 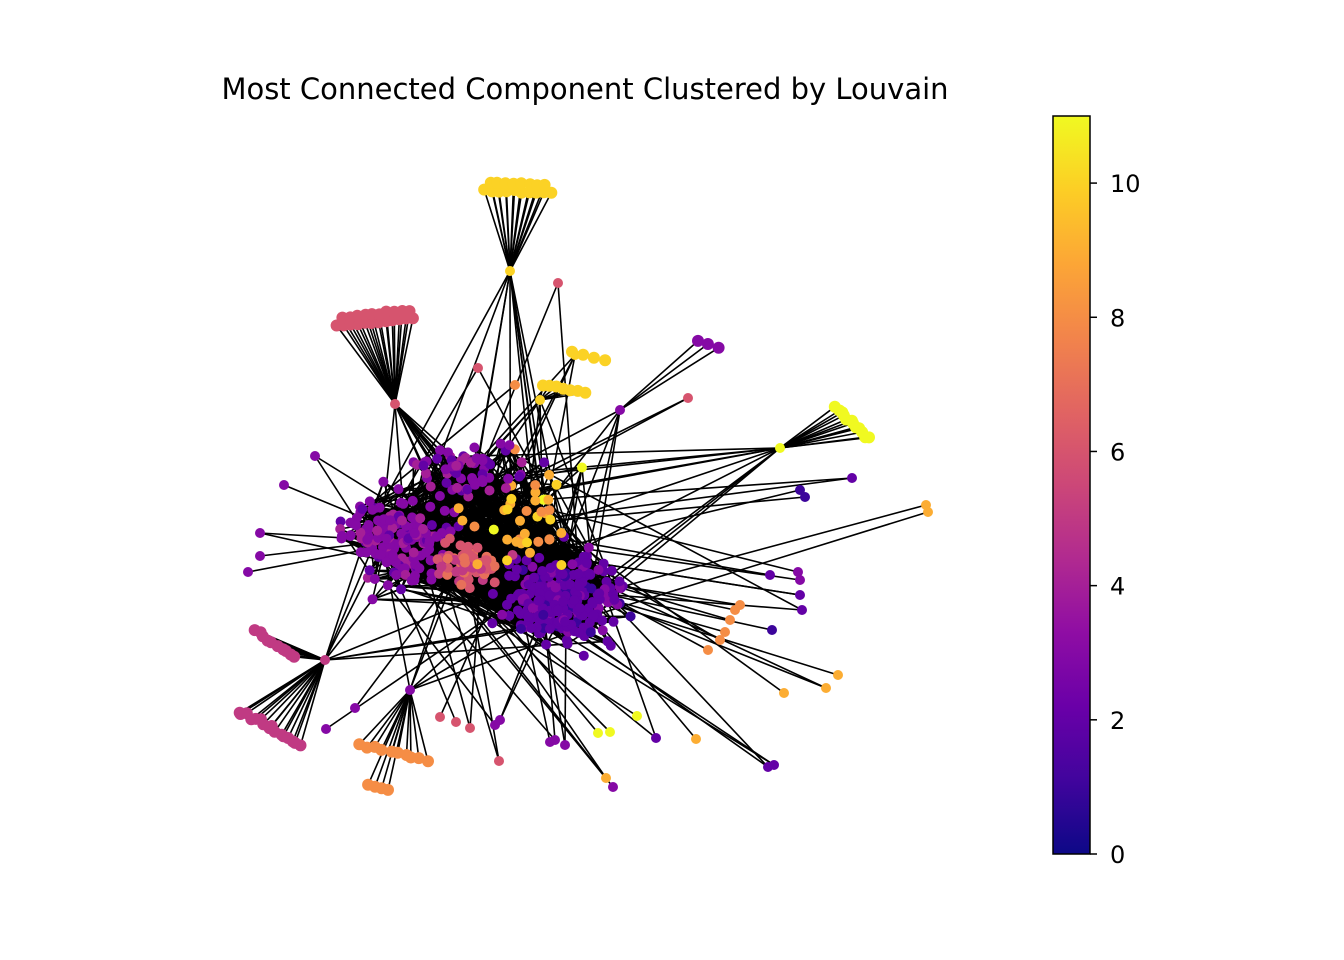 I want to click on colorbar-tick-label: 8, so click(x=1117, y=318).